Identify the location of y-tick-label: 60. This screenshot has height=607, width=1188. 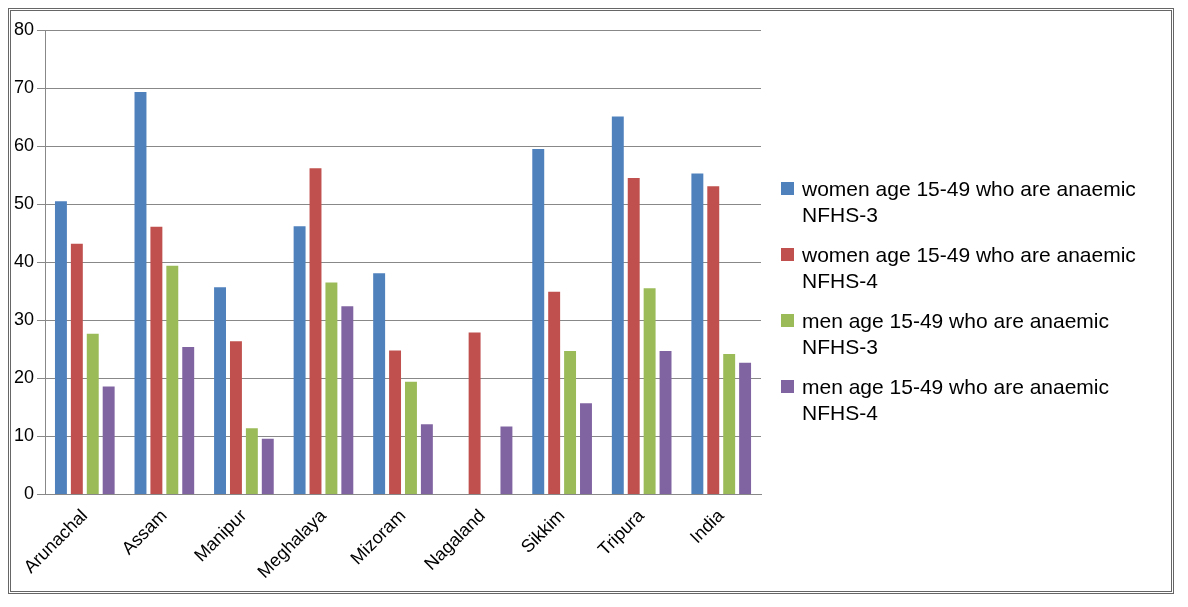
(24, 145).